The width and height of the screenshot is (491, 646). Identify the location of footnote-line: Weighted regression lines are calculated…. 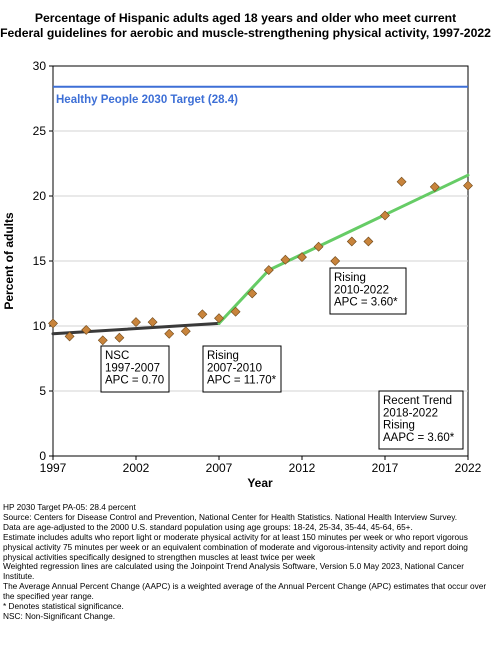
(234, 571).